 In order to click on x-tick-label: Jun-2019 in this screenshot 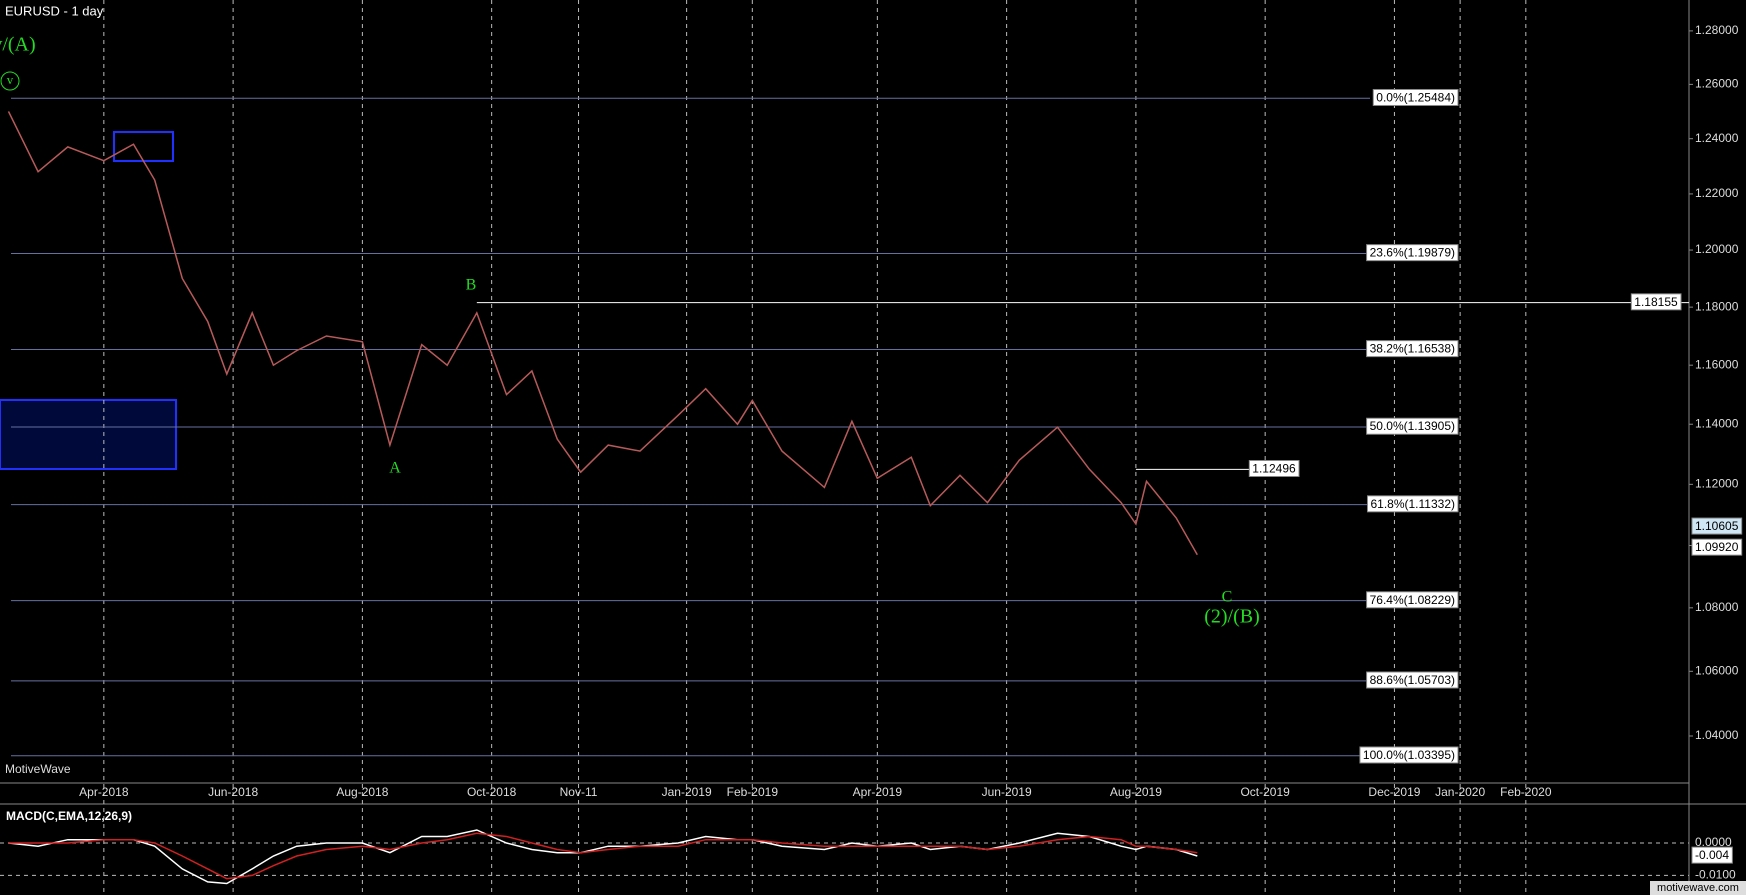, I will do `click(1007, 792)`.